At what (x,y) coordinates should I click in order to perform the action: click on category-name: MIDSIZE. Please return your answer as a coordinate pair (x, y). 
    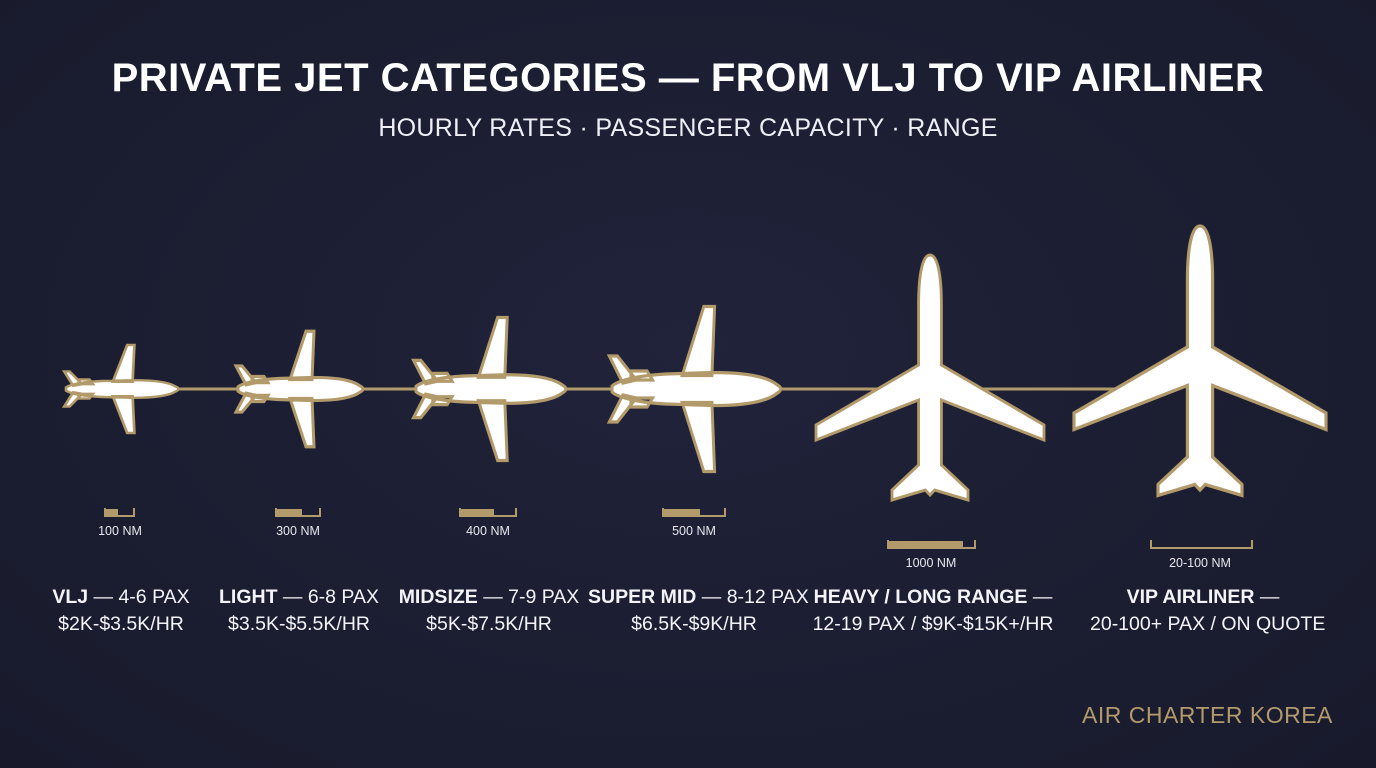
    Looking at the image, I should click on (438, 597).